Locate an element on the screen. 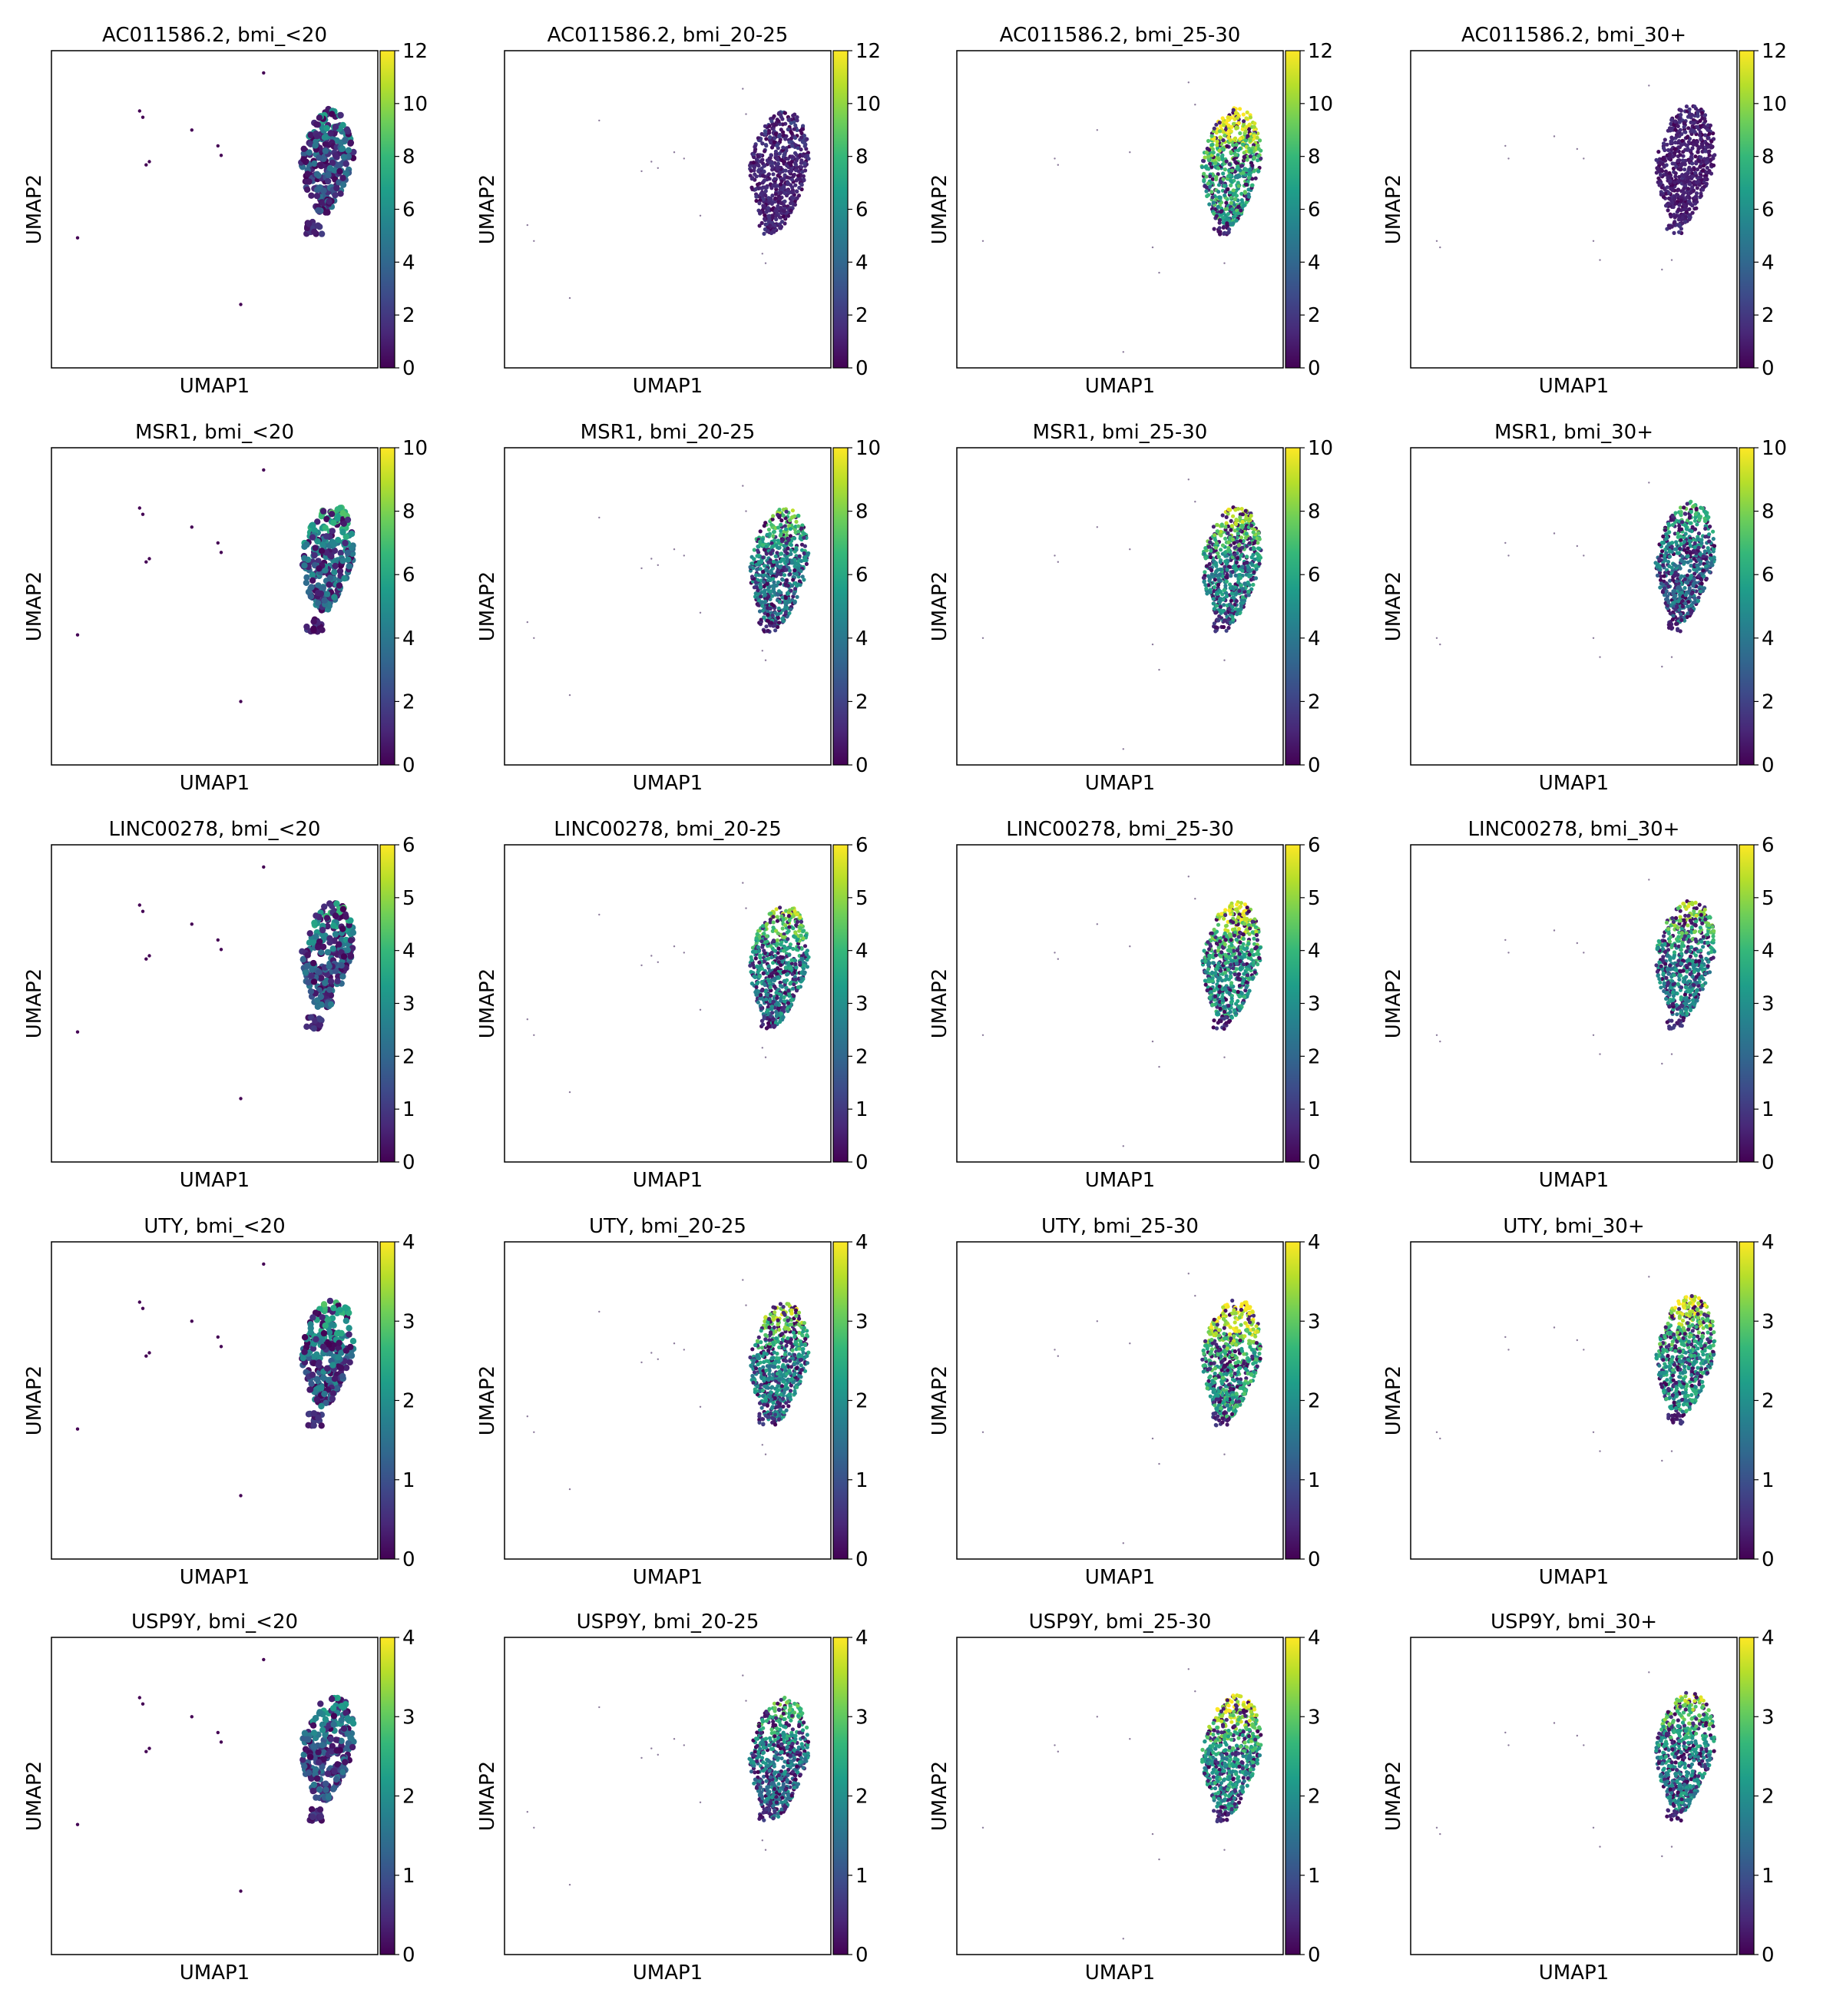 This screenshot has width=1843, height=2016. x-axis-label: UMAP1 is located at coordinates (668, 1180).